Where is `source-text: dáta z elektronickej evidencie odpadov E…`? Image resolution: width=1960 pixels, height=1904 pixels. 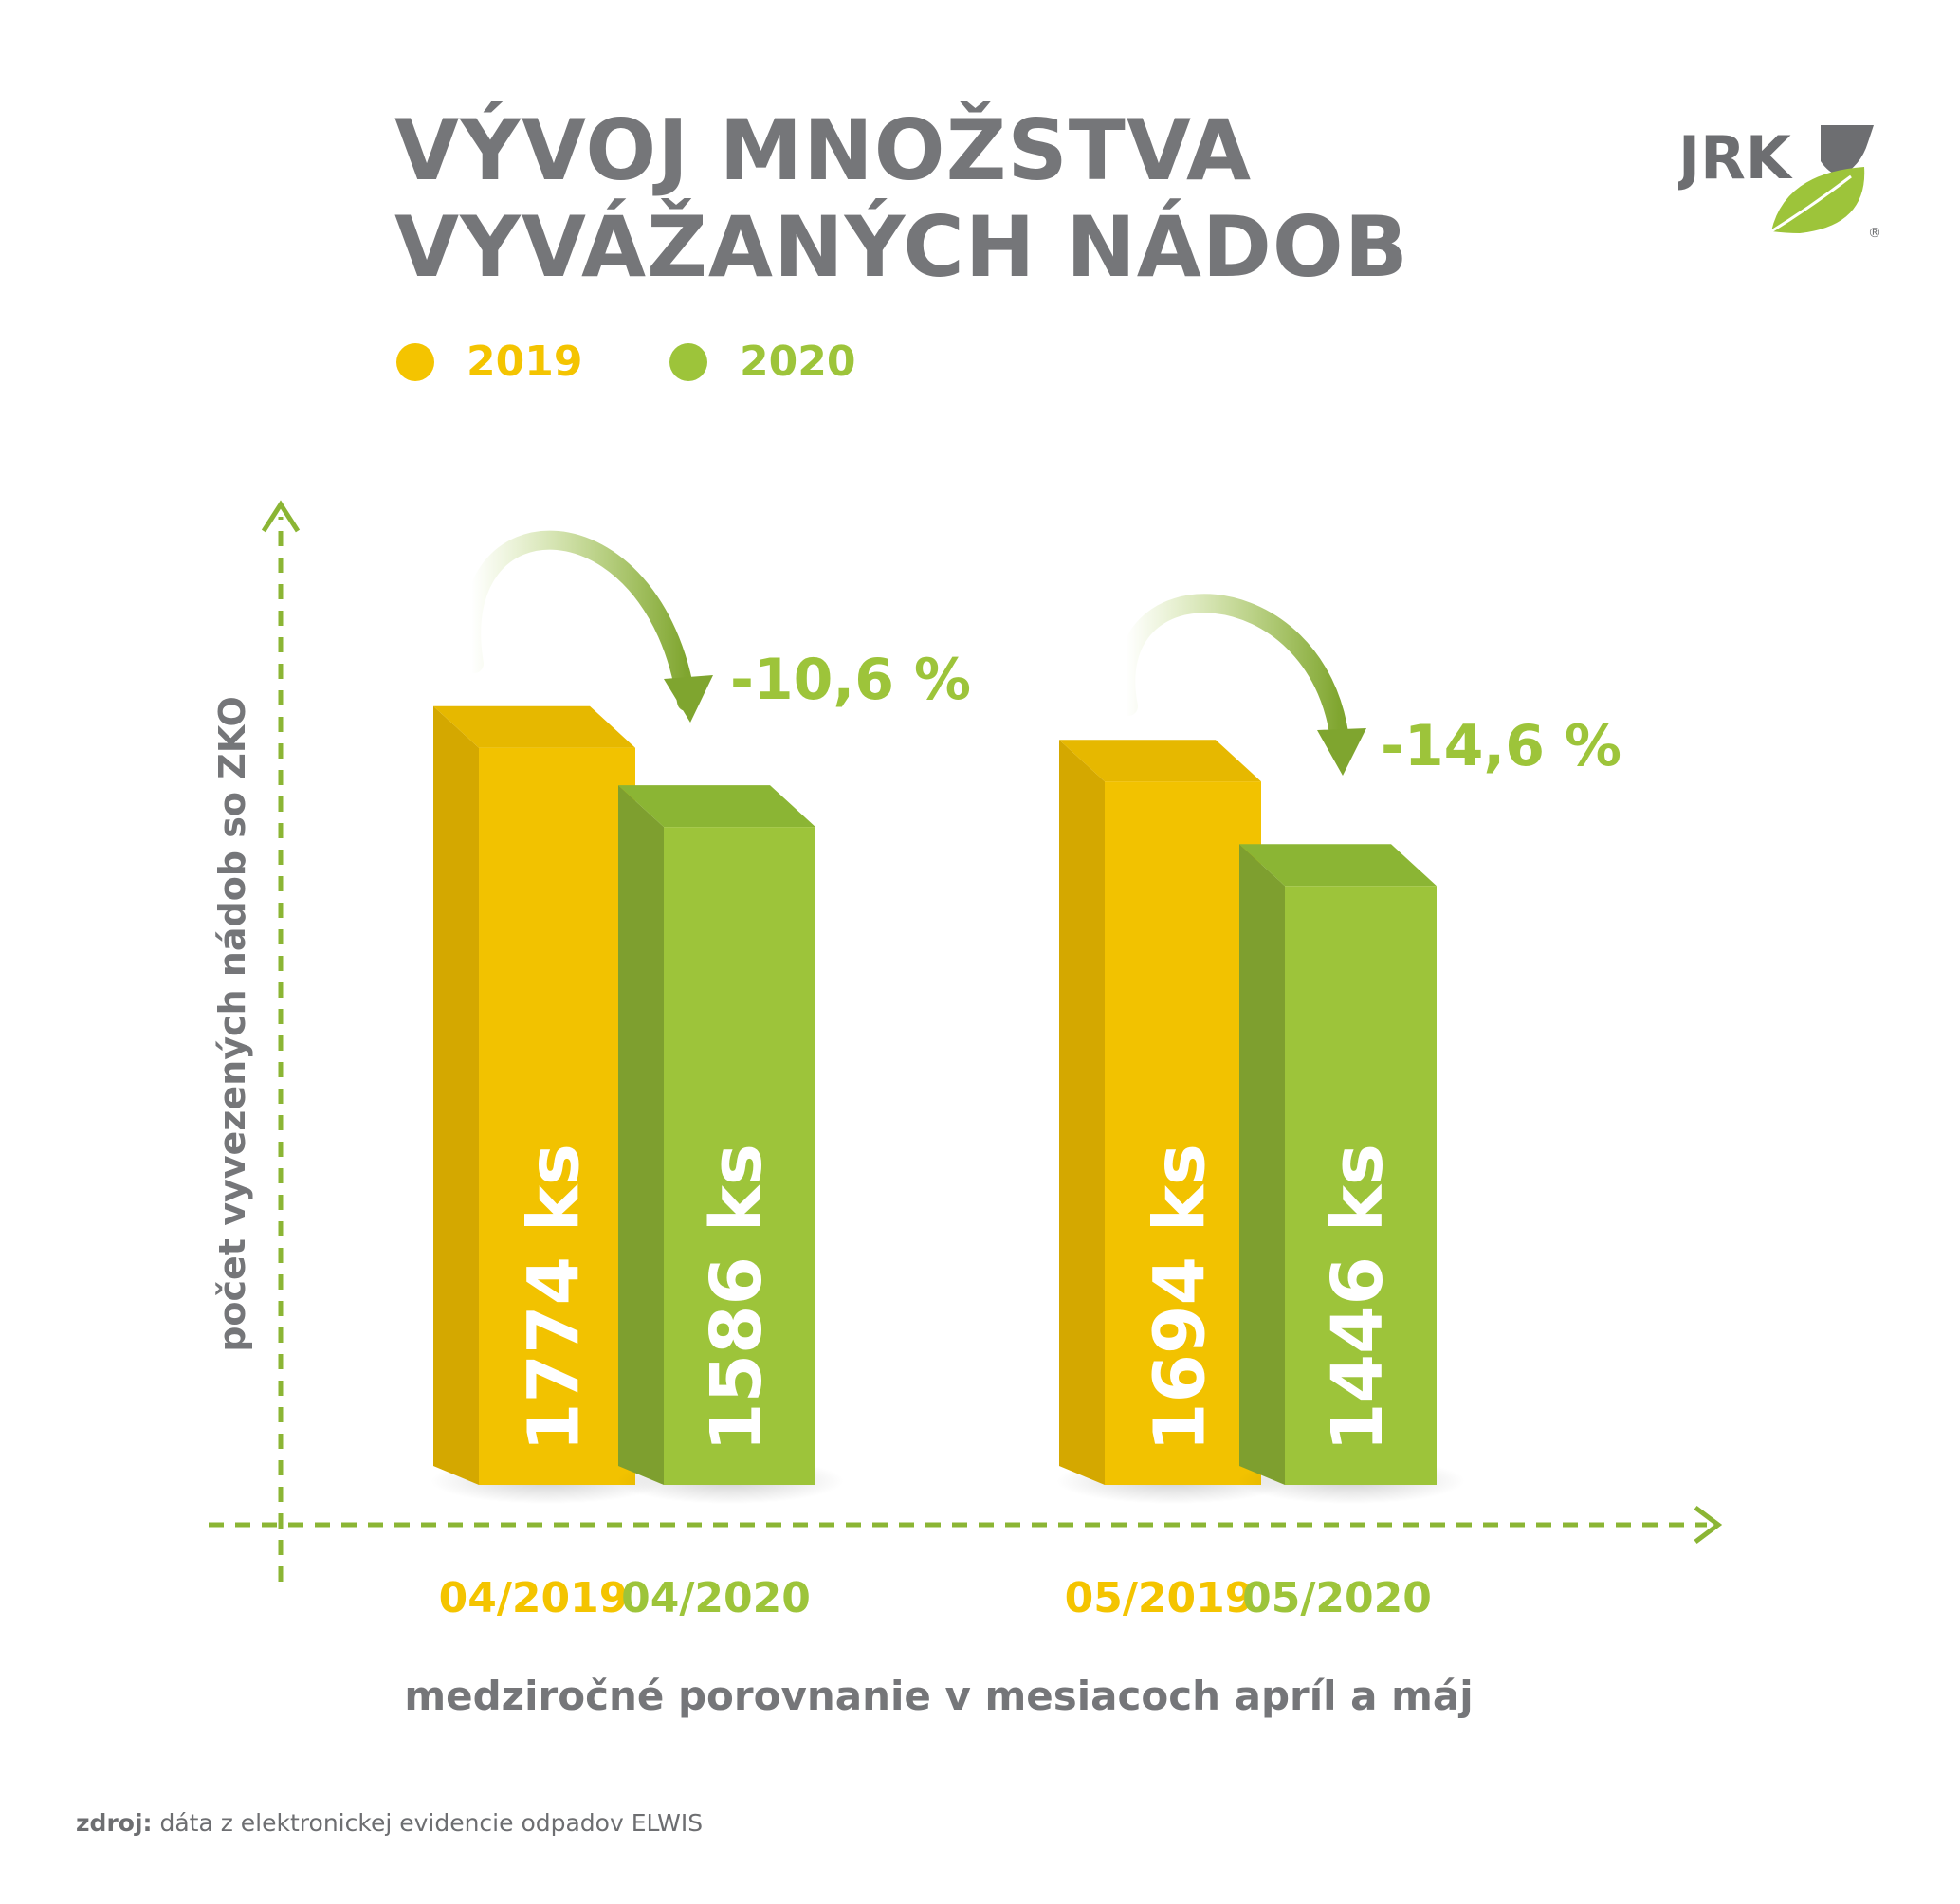 source-text: dáta z elektronickej evidencie odpadov E… is located at coordinates (428, 1823).